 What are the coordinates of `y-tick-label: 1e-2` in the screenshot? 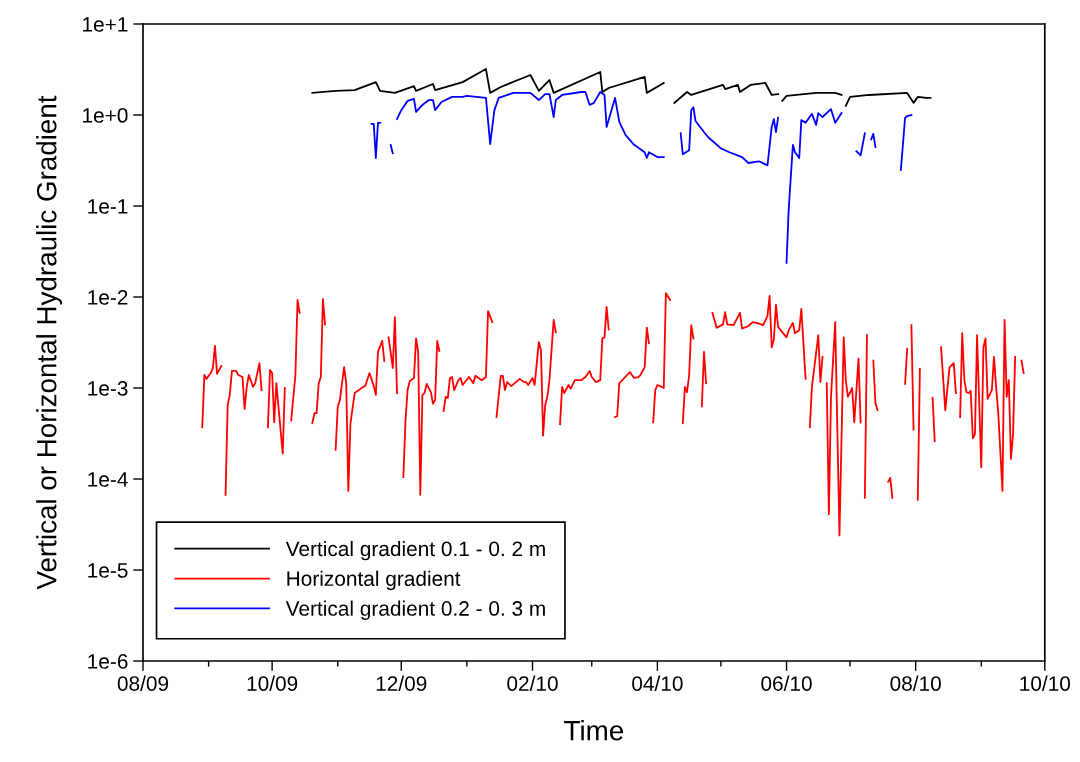 It's located at (108, 297).